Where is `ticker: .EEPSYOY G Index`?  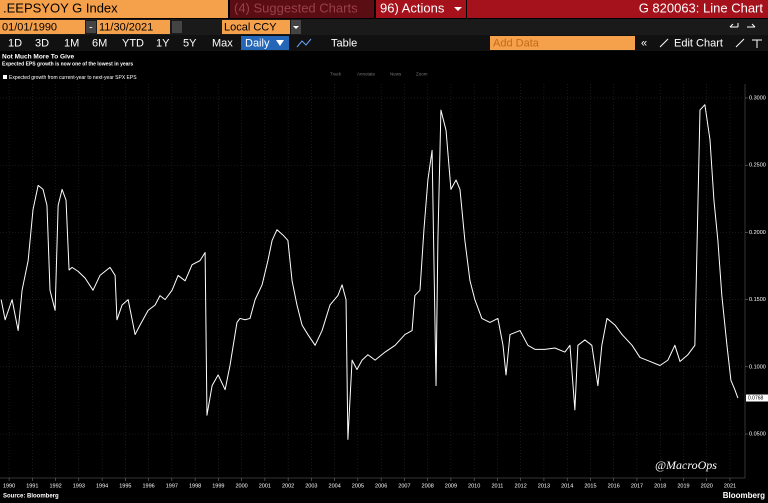 ticker: .EEPSYOY G Index is located at coordinates (60, 7).